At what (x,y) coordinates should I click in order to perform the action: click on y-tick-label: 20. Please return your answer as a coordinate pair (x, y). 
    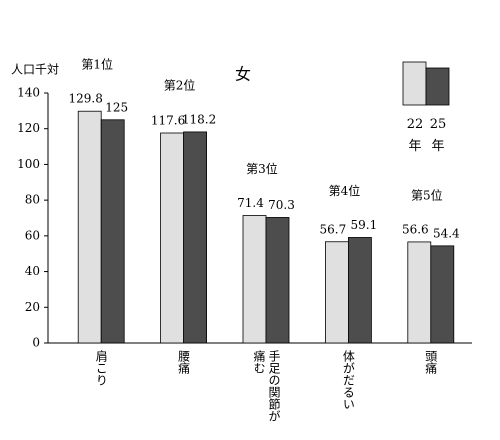
    Looking at the image, I should click on (32, 307).